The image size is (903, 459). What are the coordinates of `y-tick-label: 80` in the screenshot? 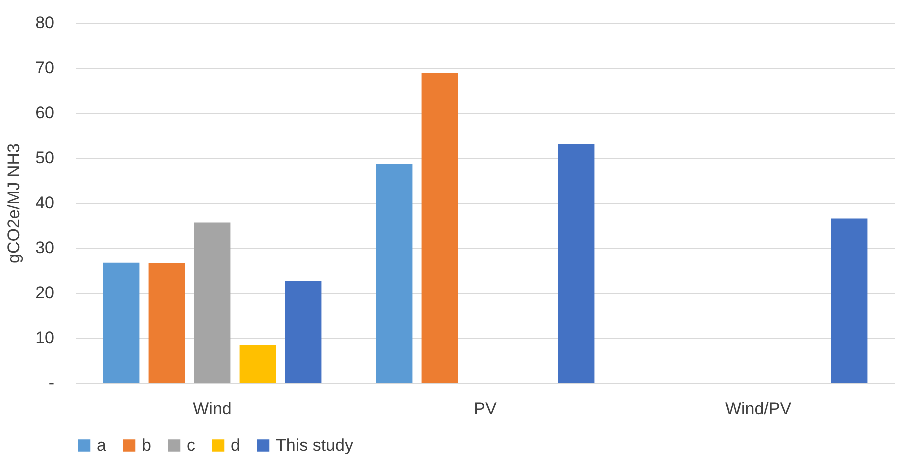 It's located at (45, 23).